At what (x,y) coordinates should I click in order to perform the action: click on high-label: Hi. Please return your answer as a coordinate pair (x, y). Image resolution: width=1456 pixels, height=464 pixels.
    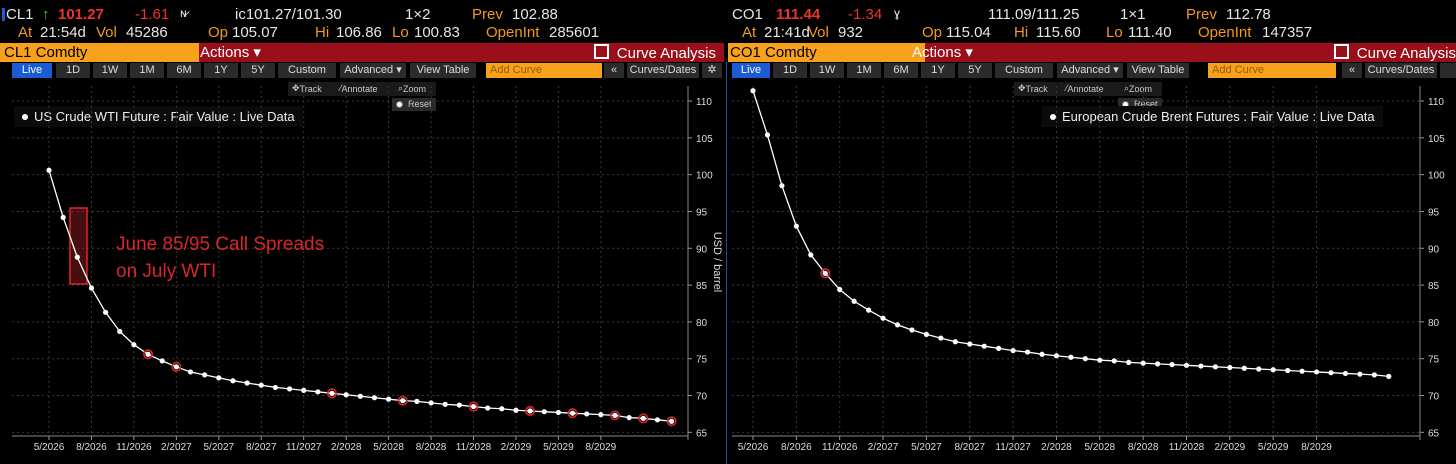
    Looking at the image, I should click on (322, 32).